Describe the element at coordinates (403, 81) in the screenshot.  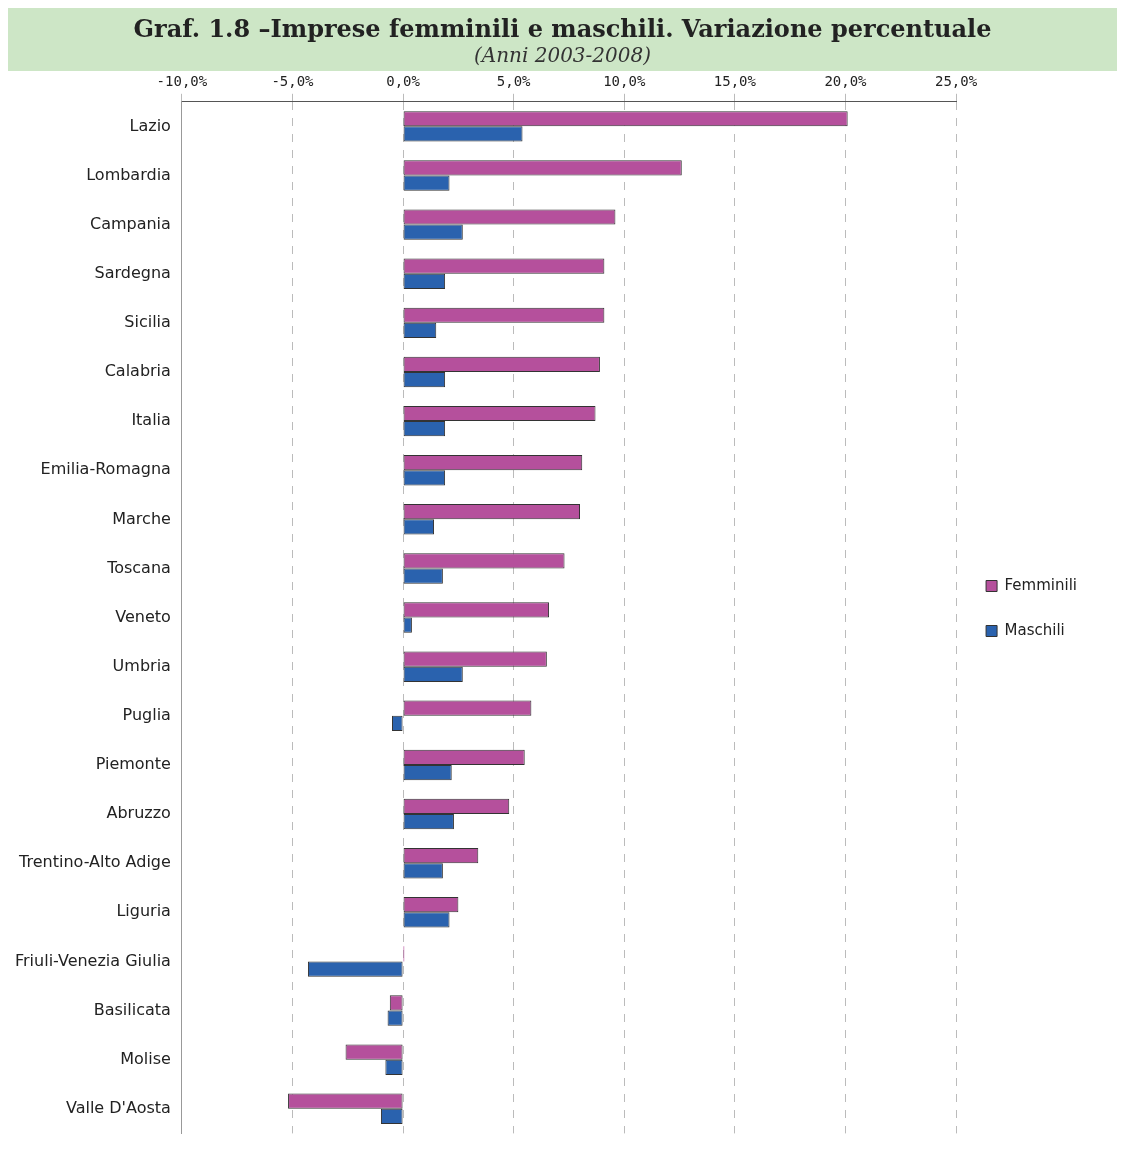
I see `x-tick-label: 0,0%` at that location.